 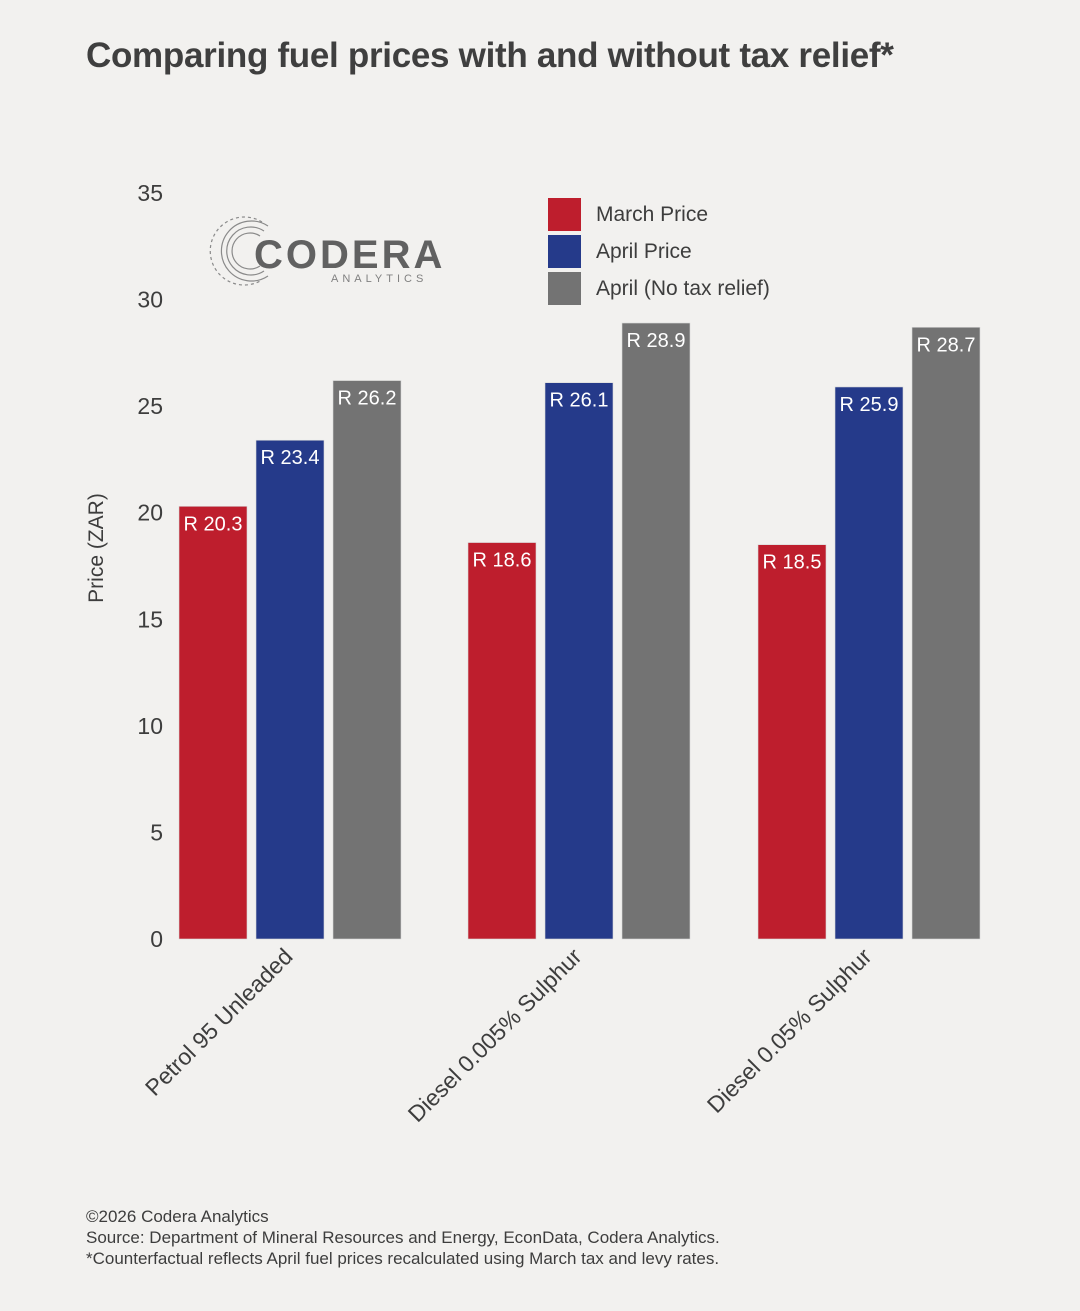 I want to click on y-axis: 0 5 10 15 20 25 30 35, so click(x=150, y=566).